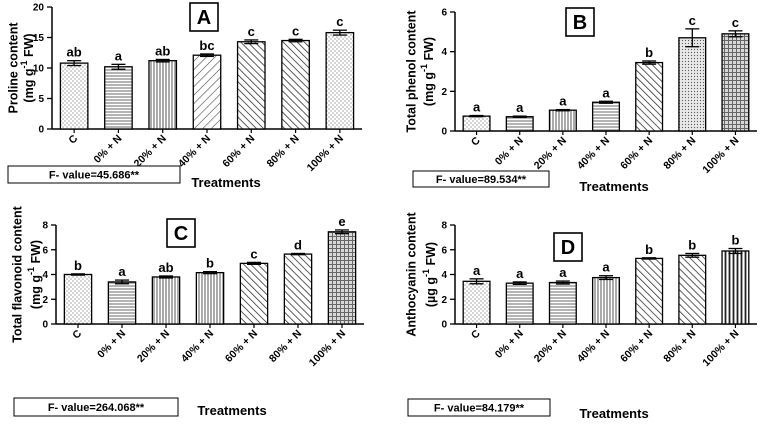 The height and width of the screenshot is (425, 768). I want to click on y-tick-label: 20, so click(39, 8).